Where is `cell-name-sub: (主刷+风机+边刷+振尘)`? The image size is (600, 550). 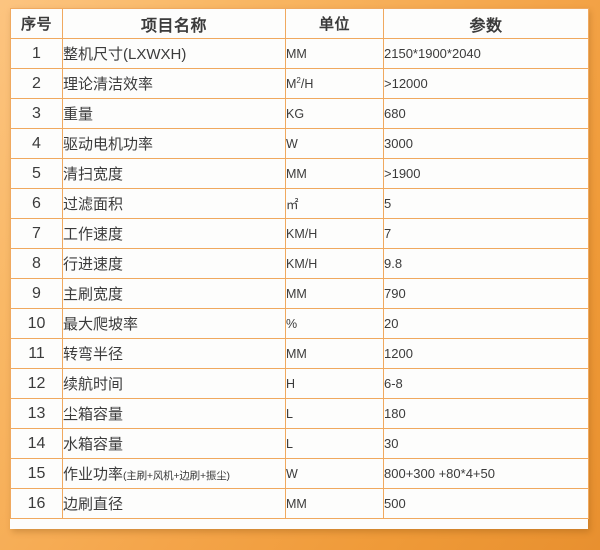 cell-name-sub: (主刷+风机+边刷+振尘) is located at coordinates (176, 476).